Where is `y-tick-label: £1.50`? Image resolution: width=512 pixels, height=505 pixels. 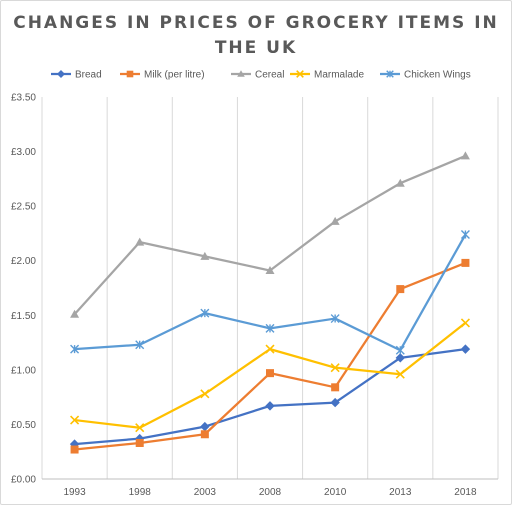 y-tick-label: £1.50 is located at coordinates (23, 316).